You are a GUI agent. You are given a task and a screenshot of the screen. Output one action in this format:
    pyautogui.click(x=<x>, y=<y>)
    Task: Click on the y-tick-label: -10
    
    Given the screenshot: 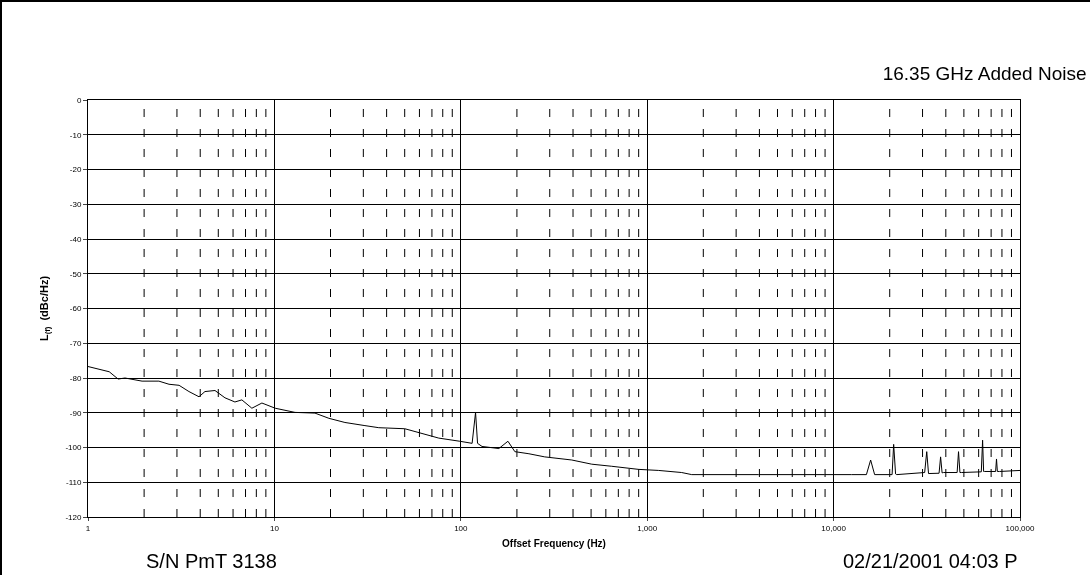 What is the action you would take?
    pyautogui.click(x=75, y=135)
    